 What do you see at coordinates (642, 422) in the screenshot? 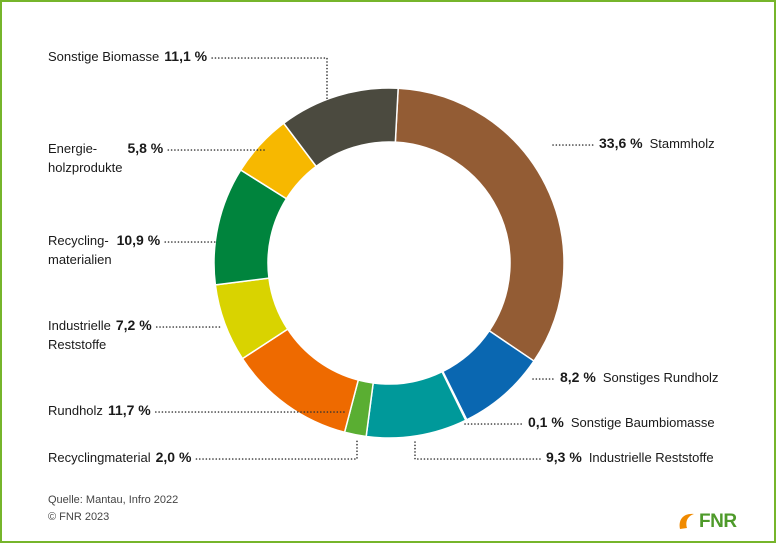
I see `category-label: Sonstige Baumbiomasse` at bounding box center [642, 422].